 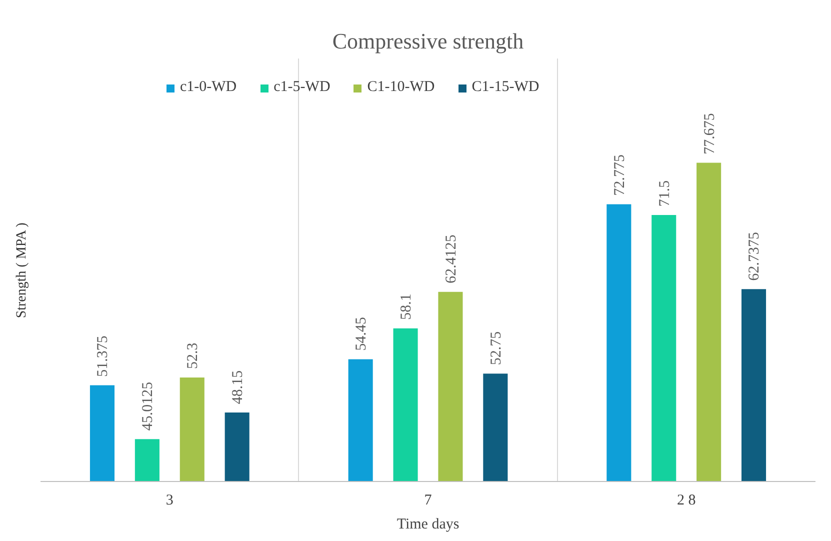 I want to click on chart-title: Compressive strength, so click(x=428, y=41).